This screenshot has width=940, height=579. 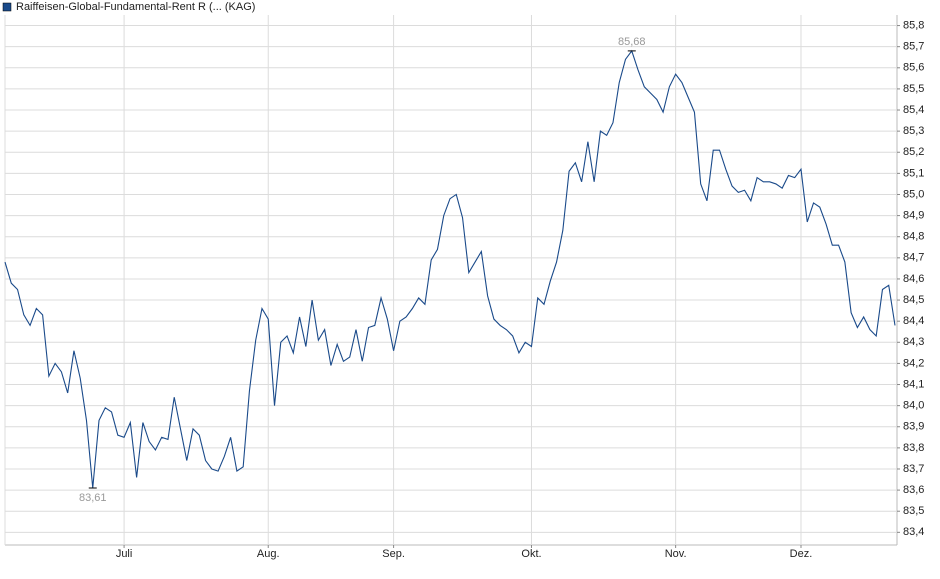 What do you see at coordinates (268, 554) in the screenshot?
I see `x-tick-label: Aug.` at bounding box center [268, 554].